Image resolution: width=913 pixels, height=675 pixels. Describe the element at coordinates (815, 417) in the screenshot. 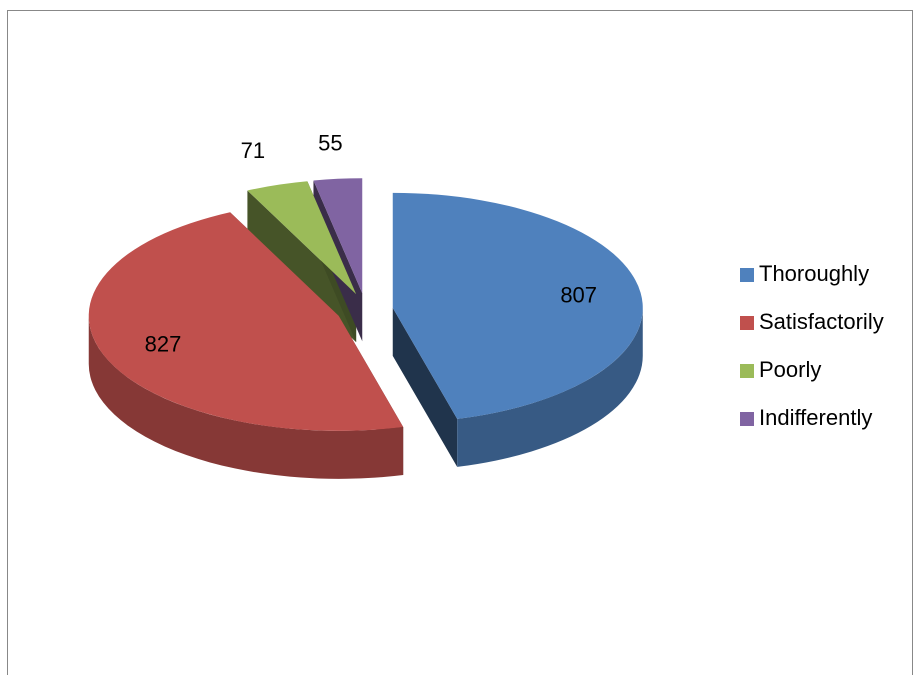

I see `legend-label: Indifferently` at that location.